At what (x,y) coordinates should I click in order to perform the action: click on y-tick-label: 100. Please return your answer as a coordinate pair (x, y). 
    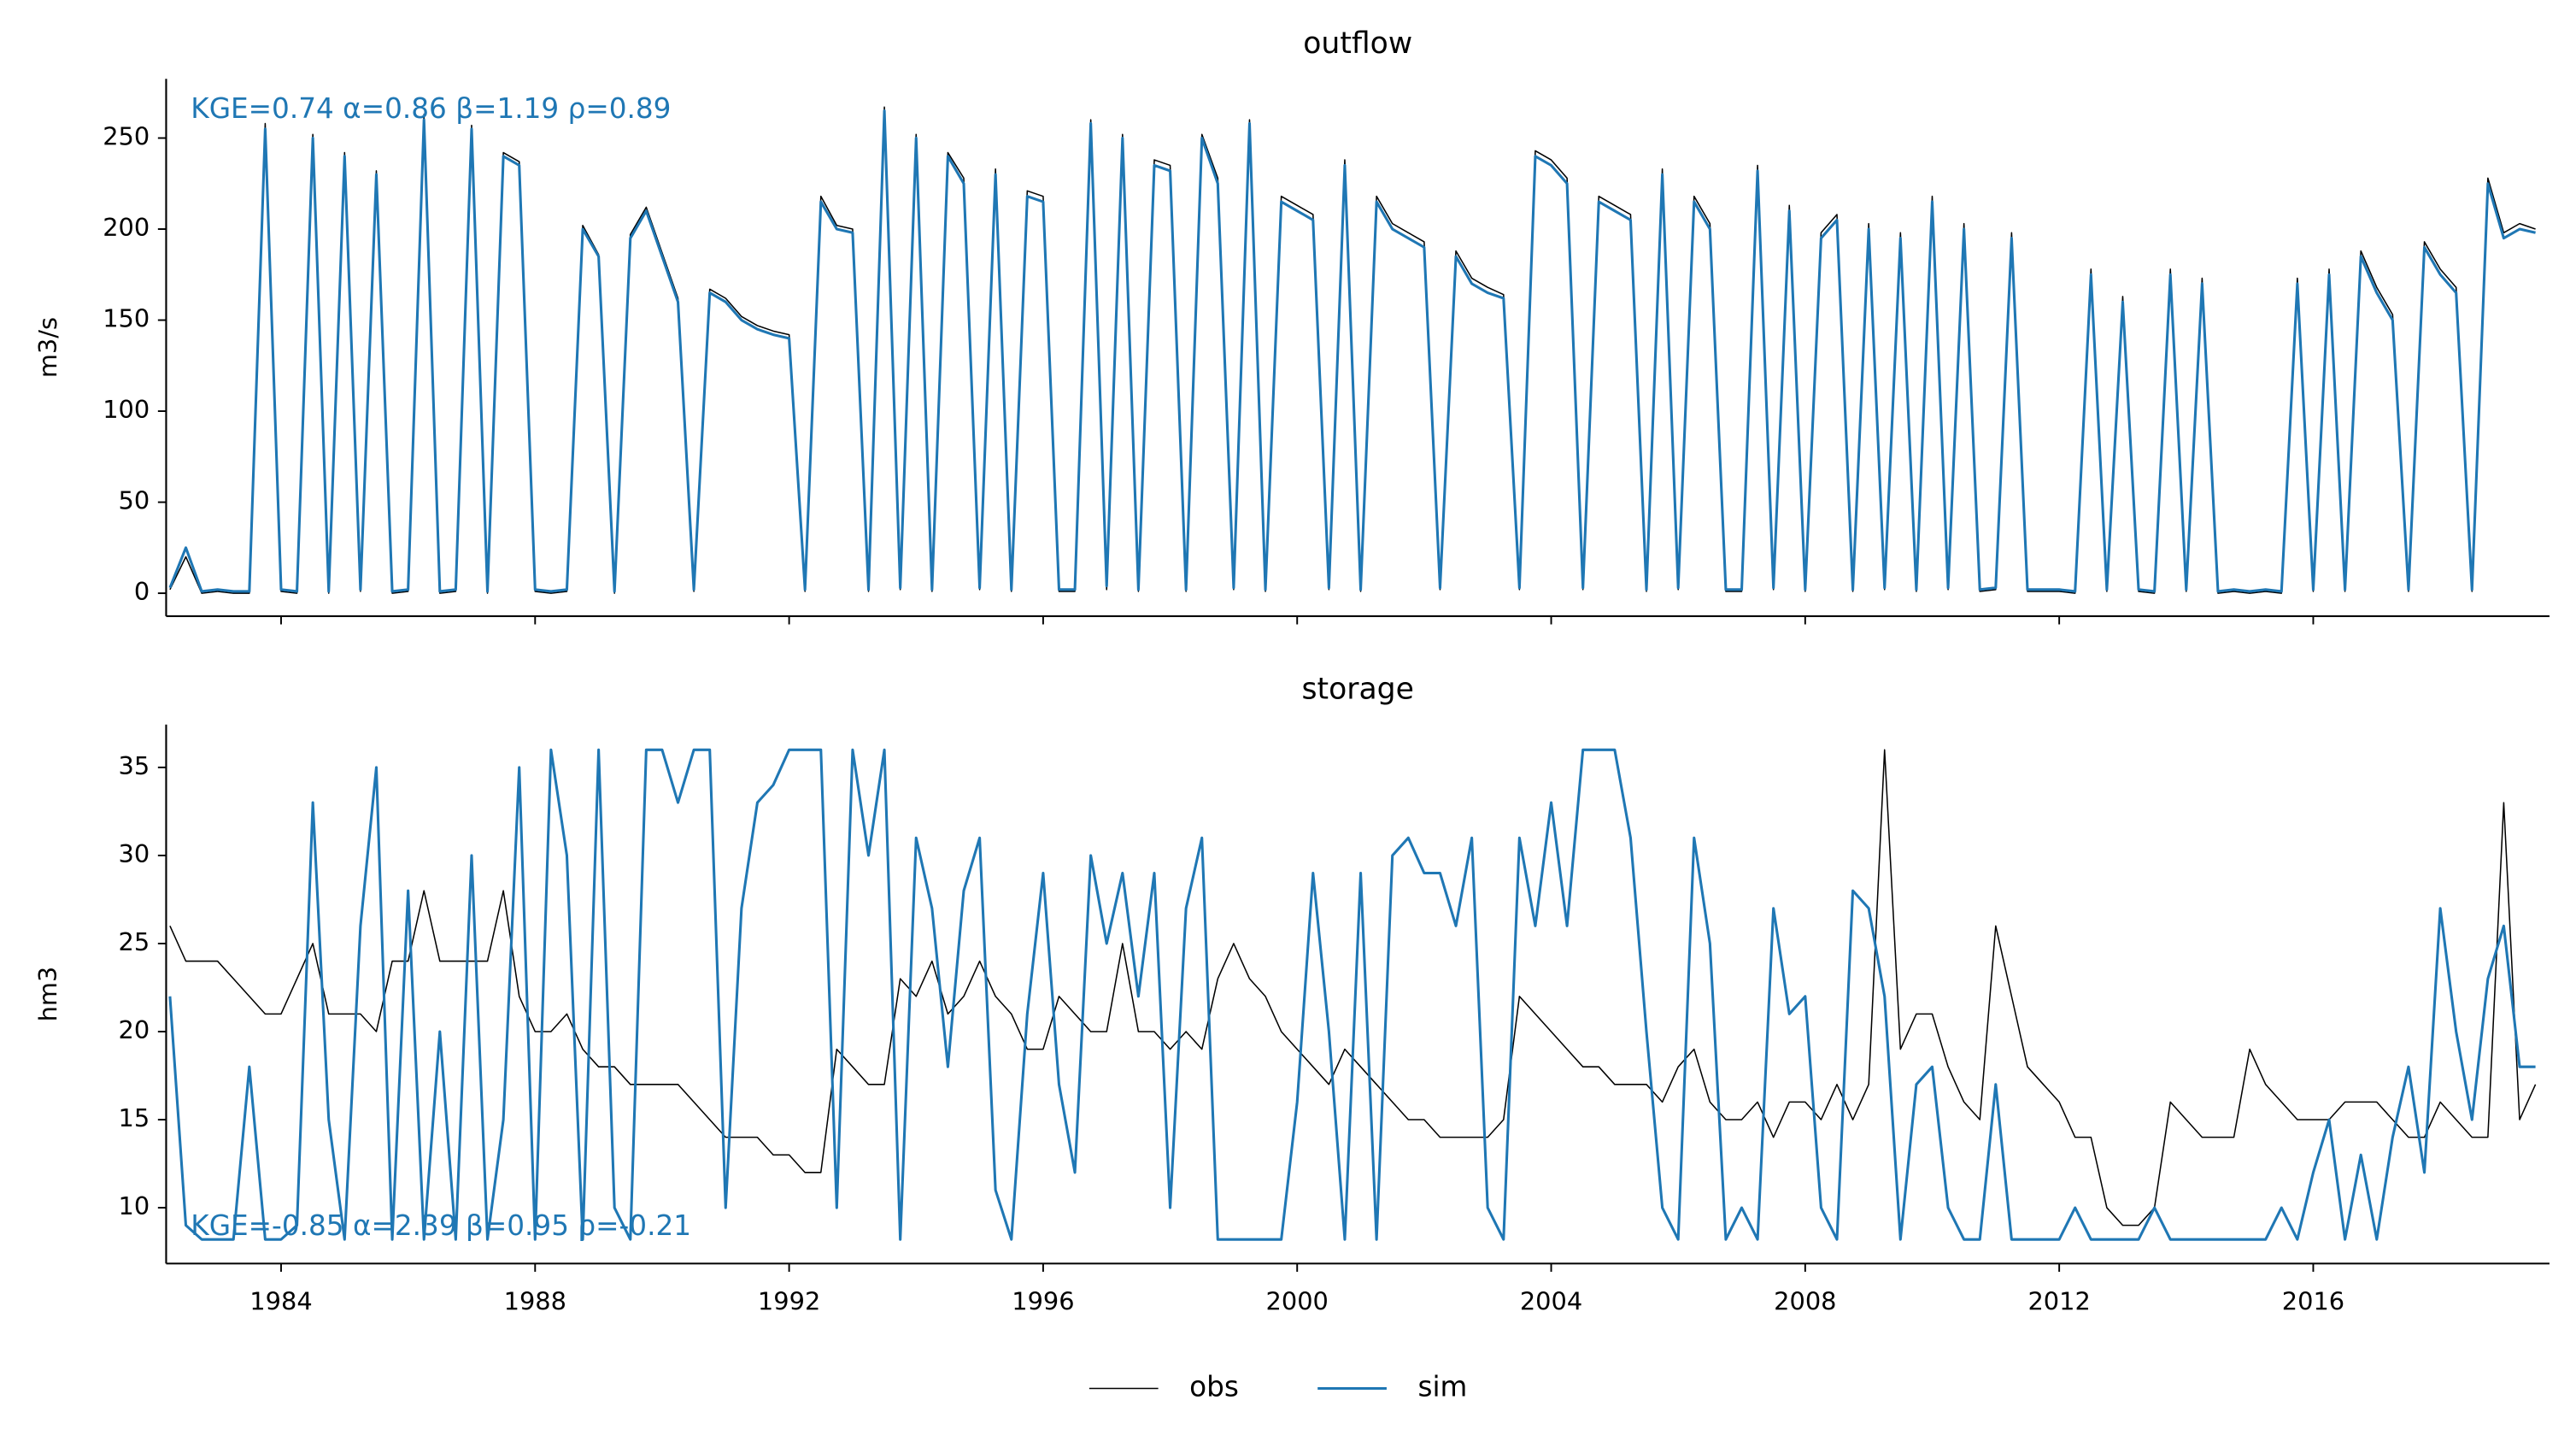
    Looking at the image, I should click on (126, 409).